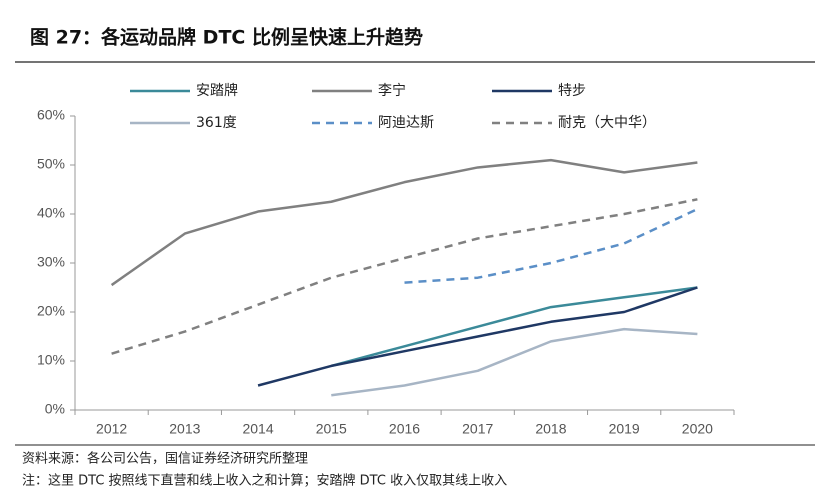 The image size is (820, 495). What do you see at coordinates (216, 123) in the screenshot?
I see `legend-label: 361度` at bounding box center [216, 123].